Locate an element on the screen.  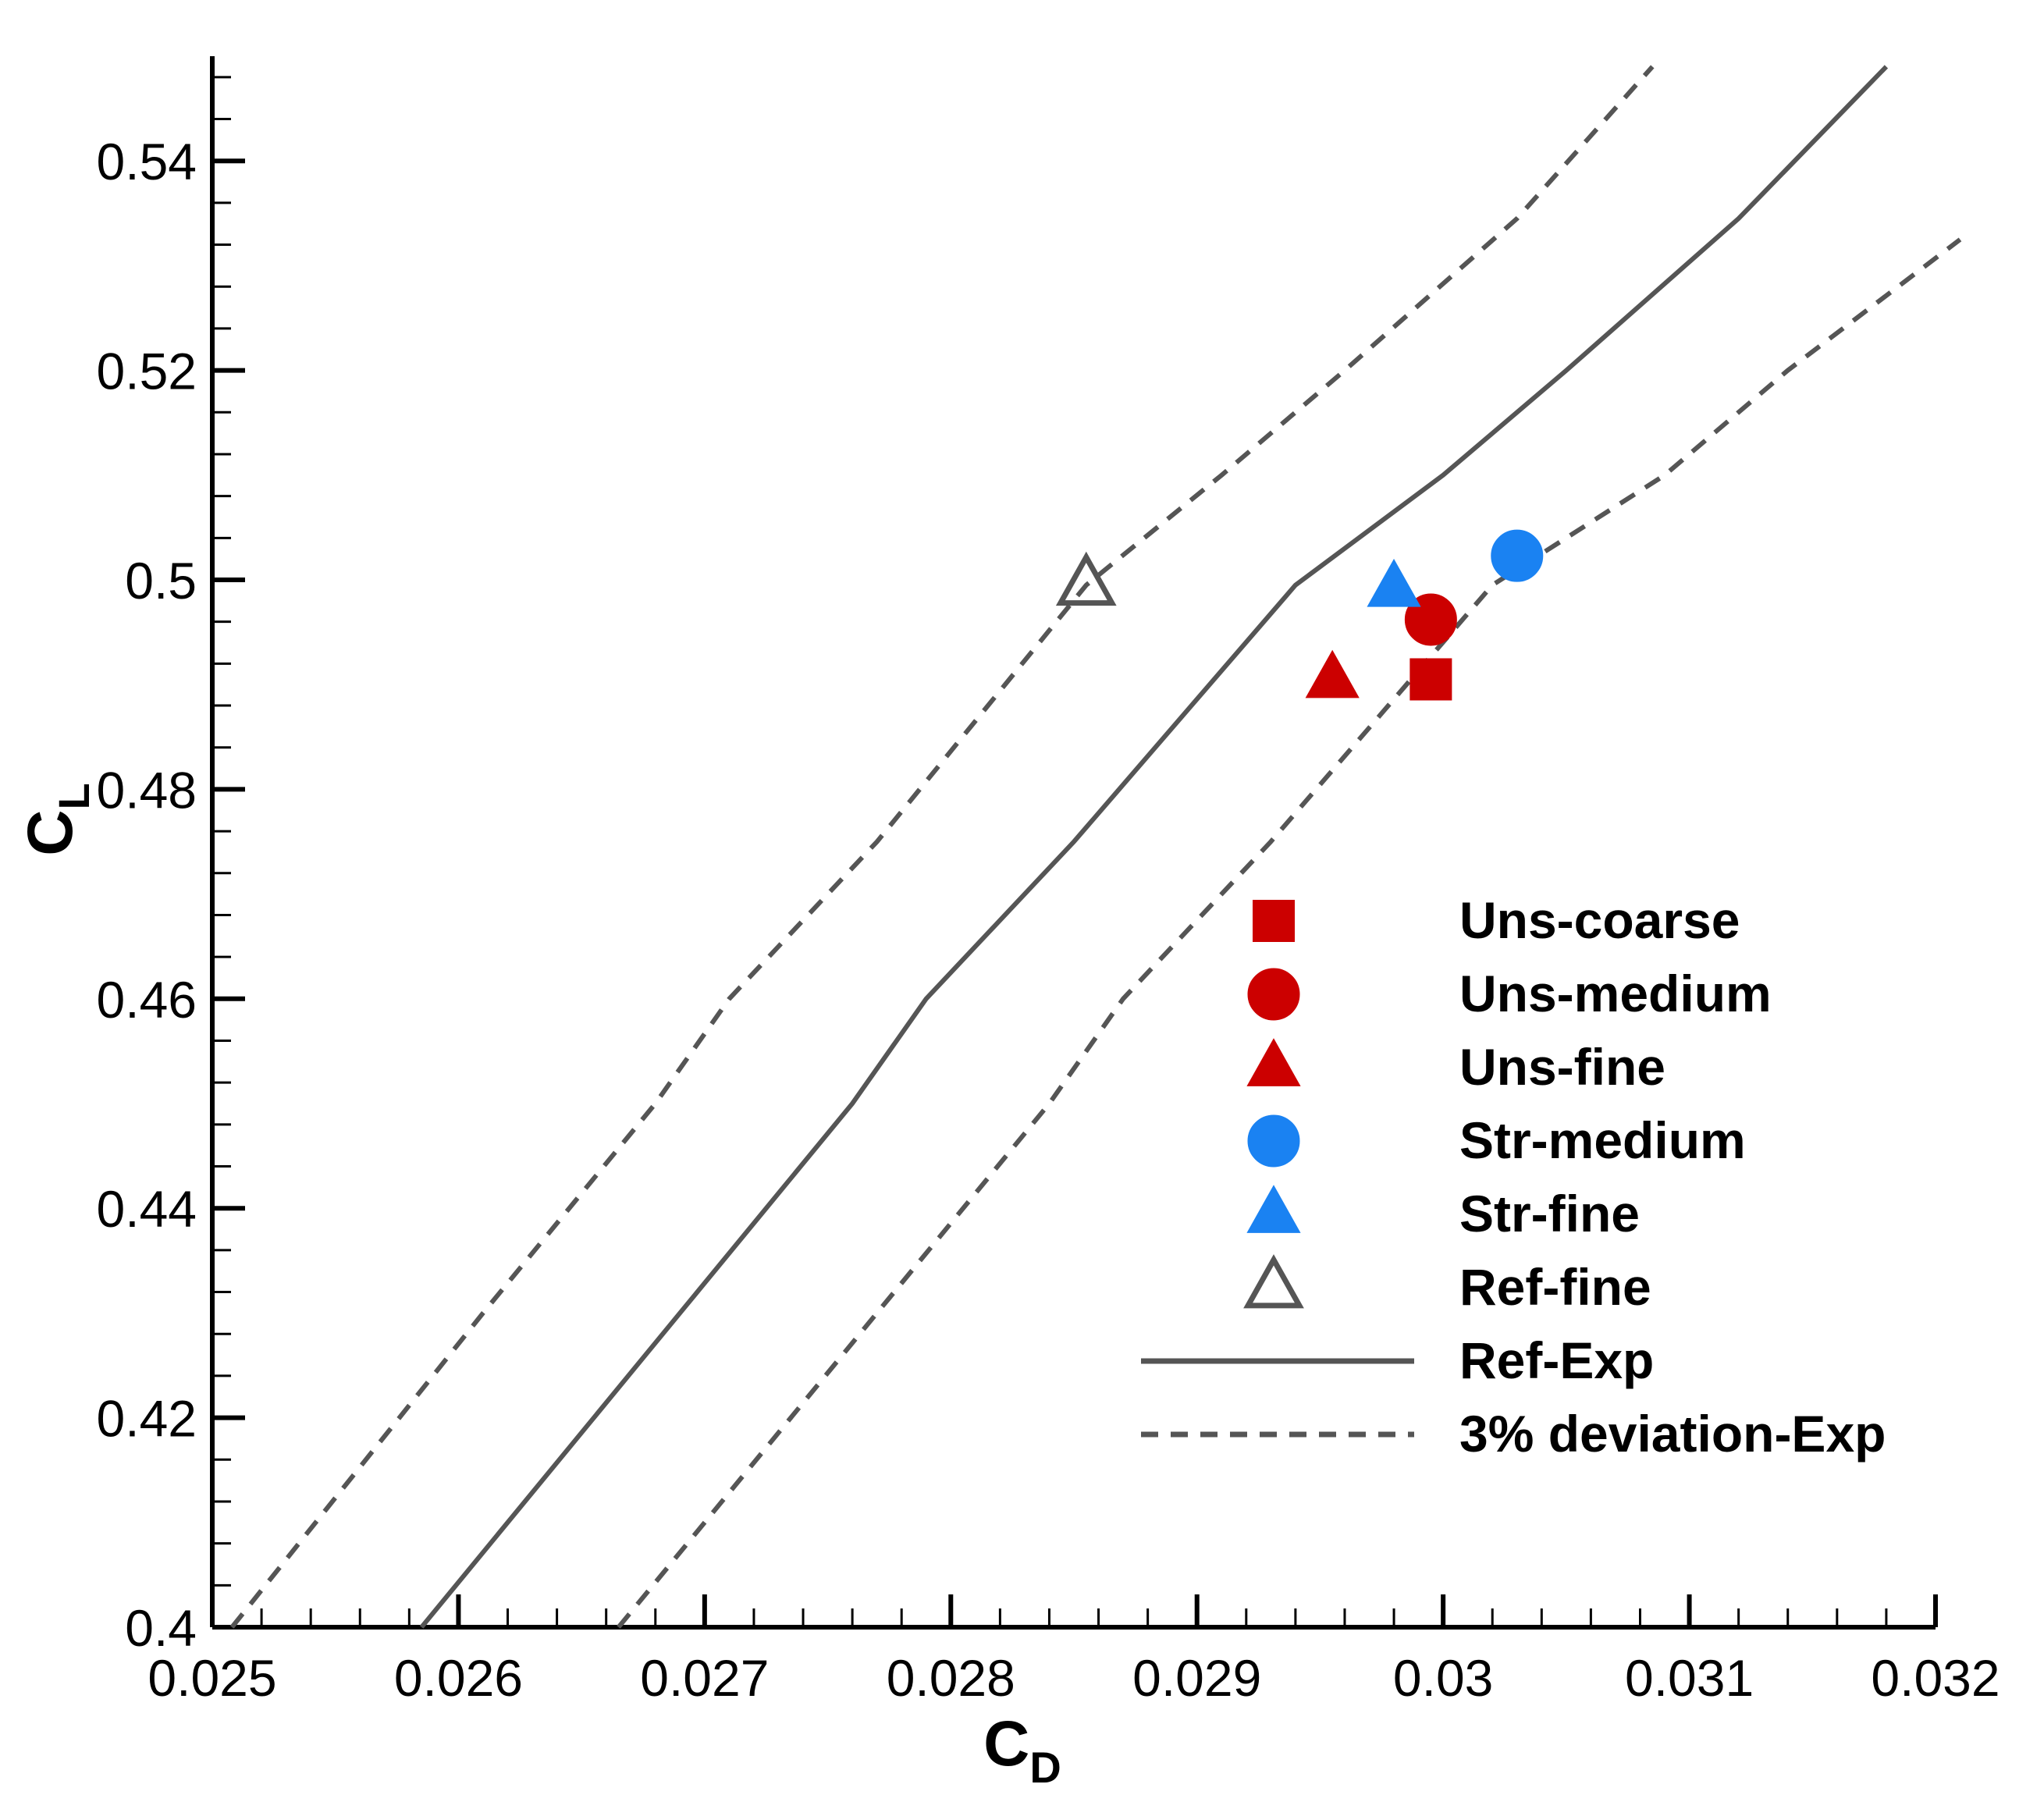
x-tick-label: 0.028 is located at coordinates (951, 1678).